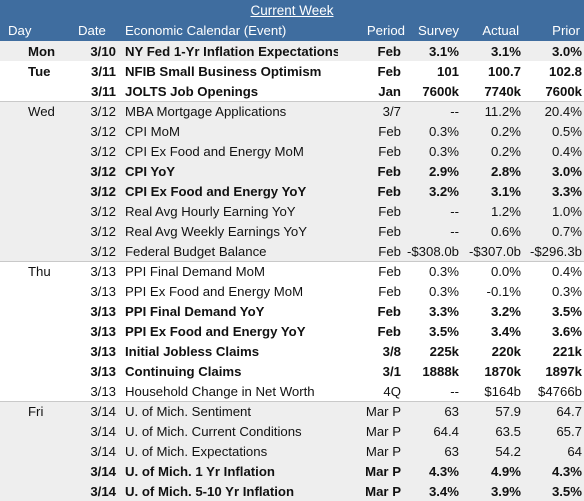 Image resolution: width=584 pixels, height=501 pixels. Describe the element at coordinates (566, 30) in the screenshot. I see `prior-column-header: Prior` at that location.